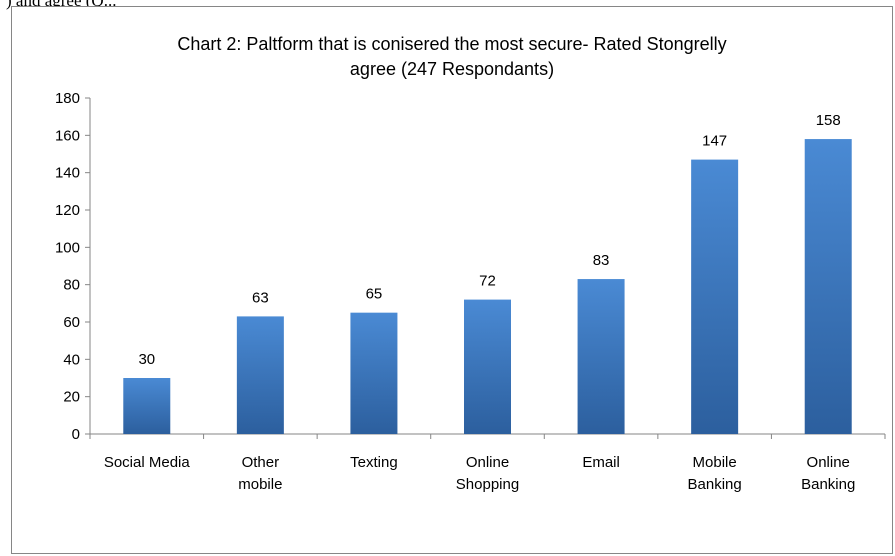 The height and width of the screenshot is (556, 895). Describe the element at coordinates (715, 462) in the screenshot. I see `x-tick-label: Mobile` at that location.